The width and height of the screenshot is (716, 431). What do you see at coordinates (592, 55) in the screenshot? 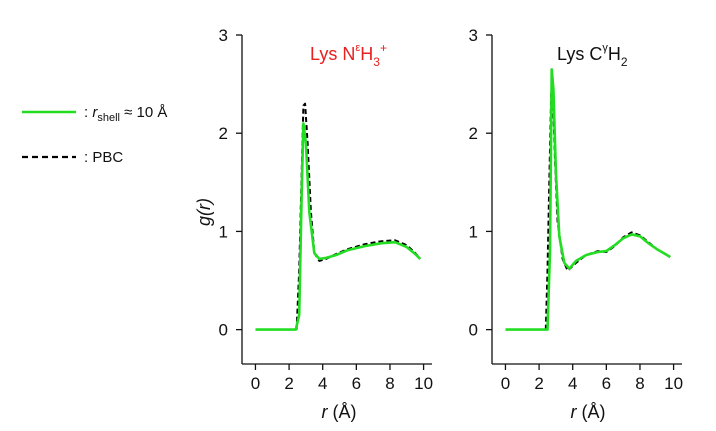
I see `panel-title: Lys CγH2` at bounding box center [592, 55].